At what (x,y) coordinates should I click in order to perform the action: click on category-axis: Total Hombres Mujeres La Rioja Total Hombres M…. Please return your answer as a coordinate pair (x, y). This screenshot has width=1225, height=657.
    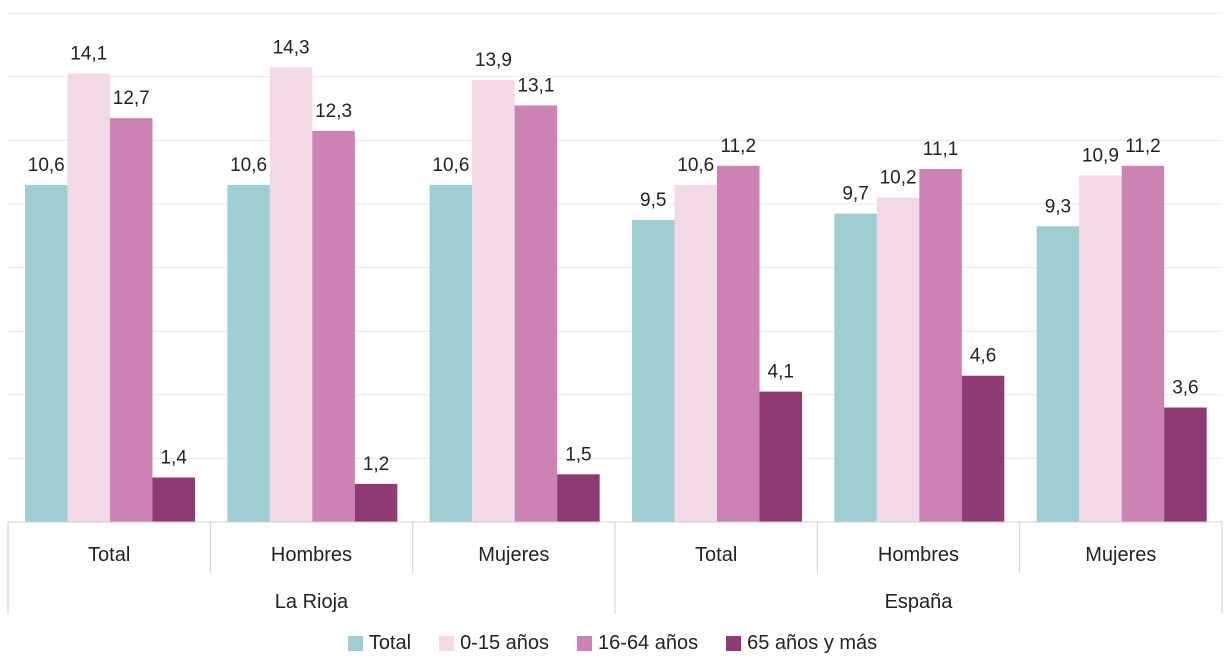
    Looking at the image, I should click on (615, 567).